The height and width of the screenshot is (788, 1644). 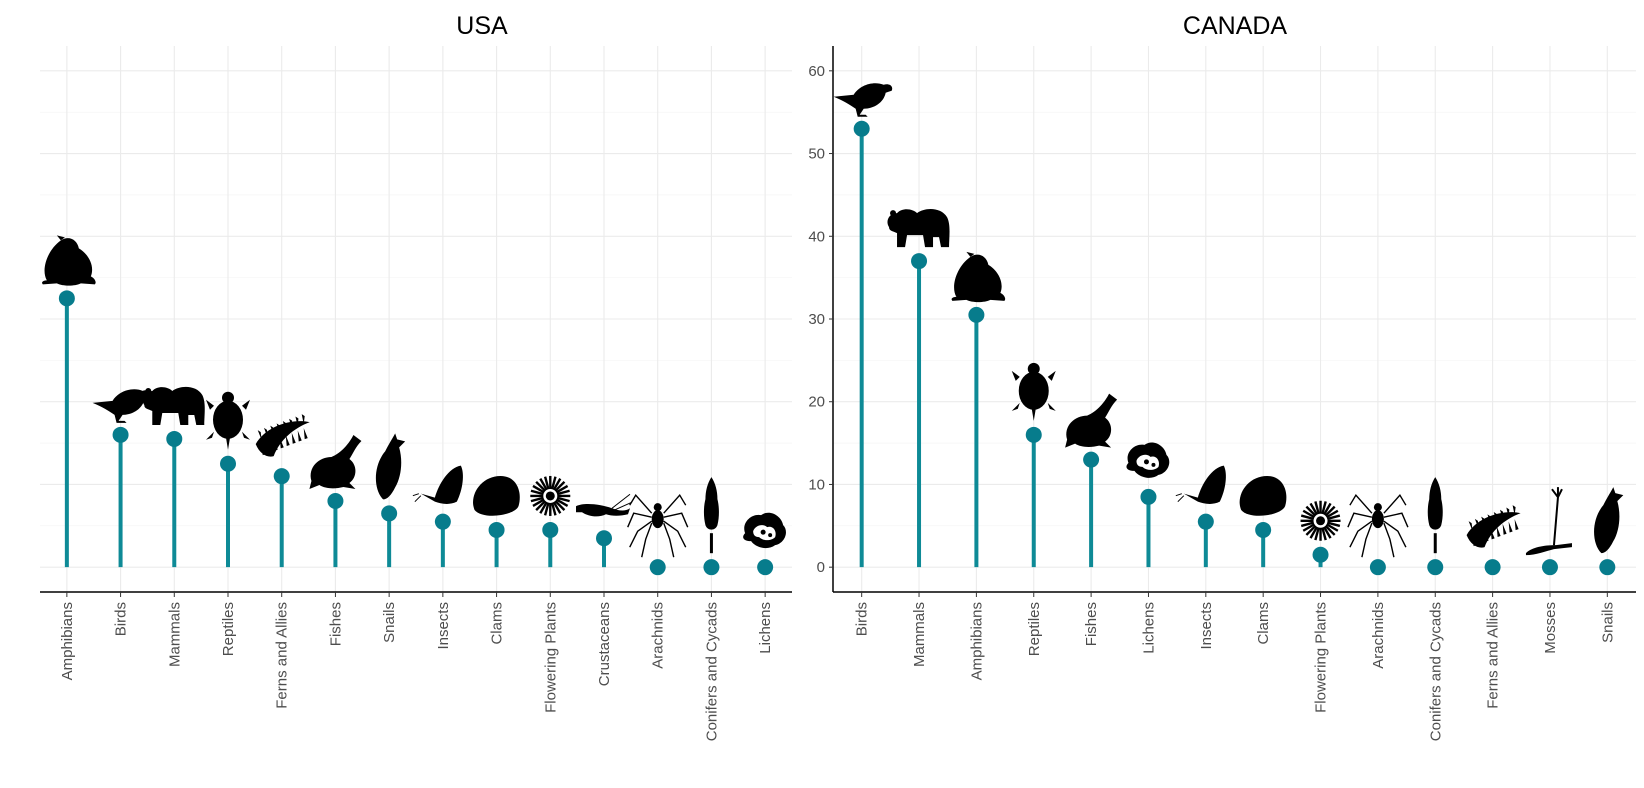 What do you see at coordinates (816, 71) in the screenshot?
I see `y-tick-label: 60` at bounding box center [816, 71].